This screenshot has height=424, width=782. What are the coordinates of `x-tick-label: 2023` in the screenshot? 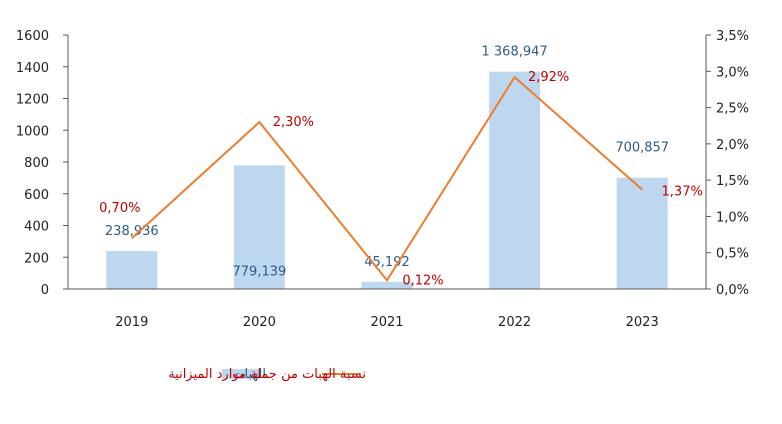 It's located at (642, 322).